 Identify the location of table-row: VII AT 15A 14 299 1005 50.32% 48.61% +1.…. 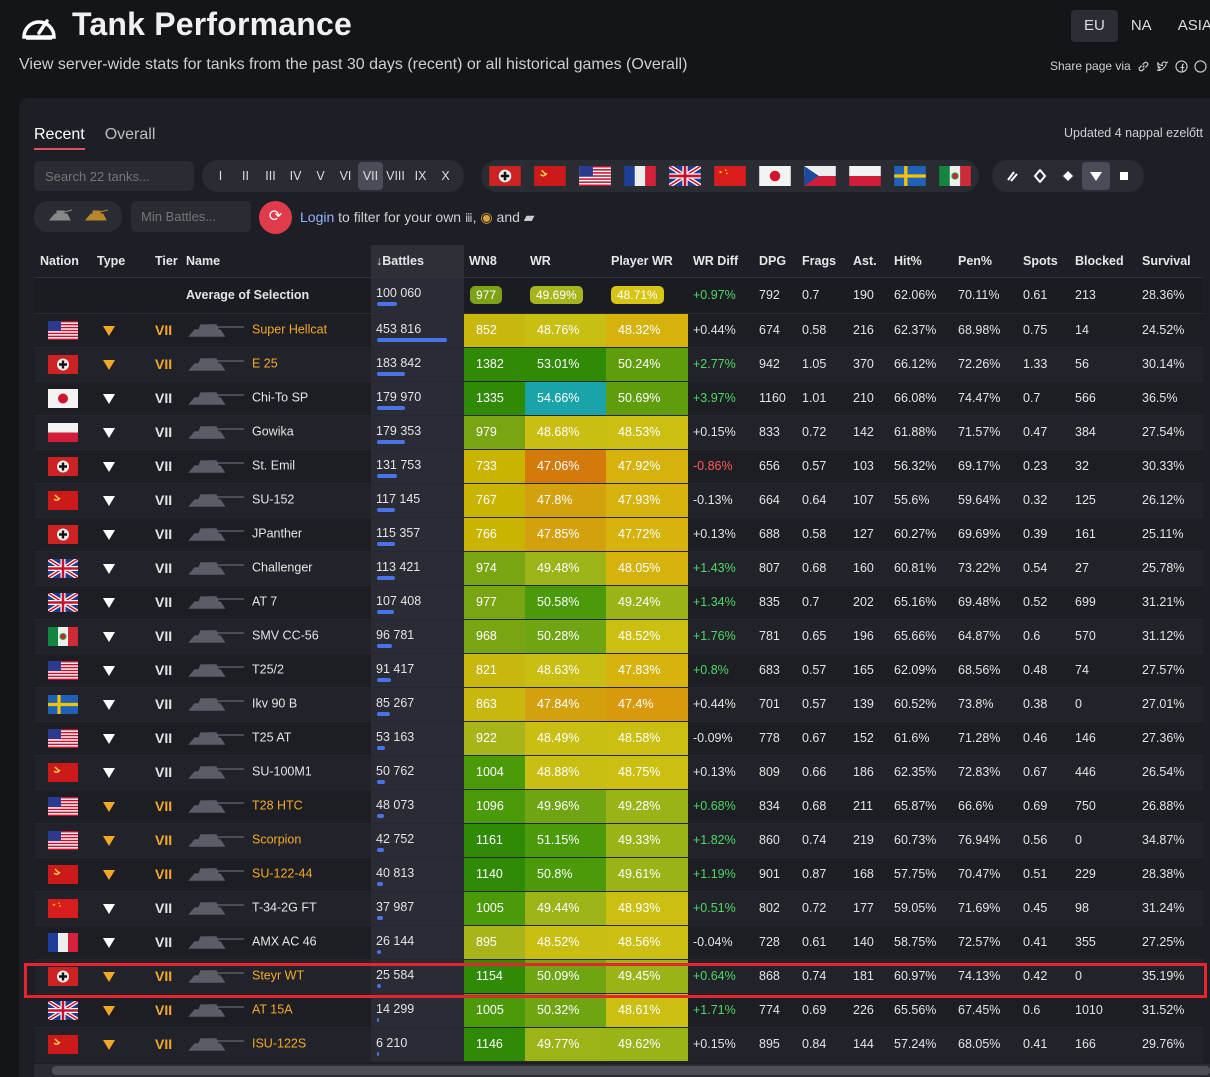
(619, 1010).